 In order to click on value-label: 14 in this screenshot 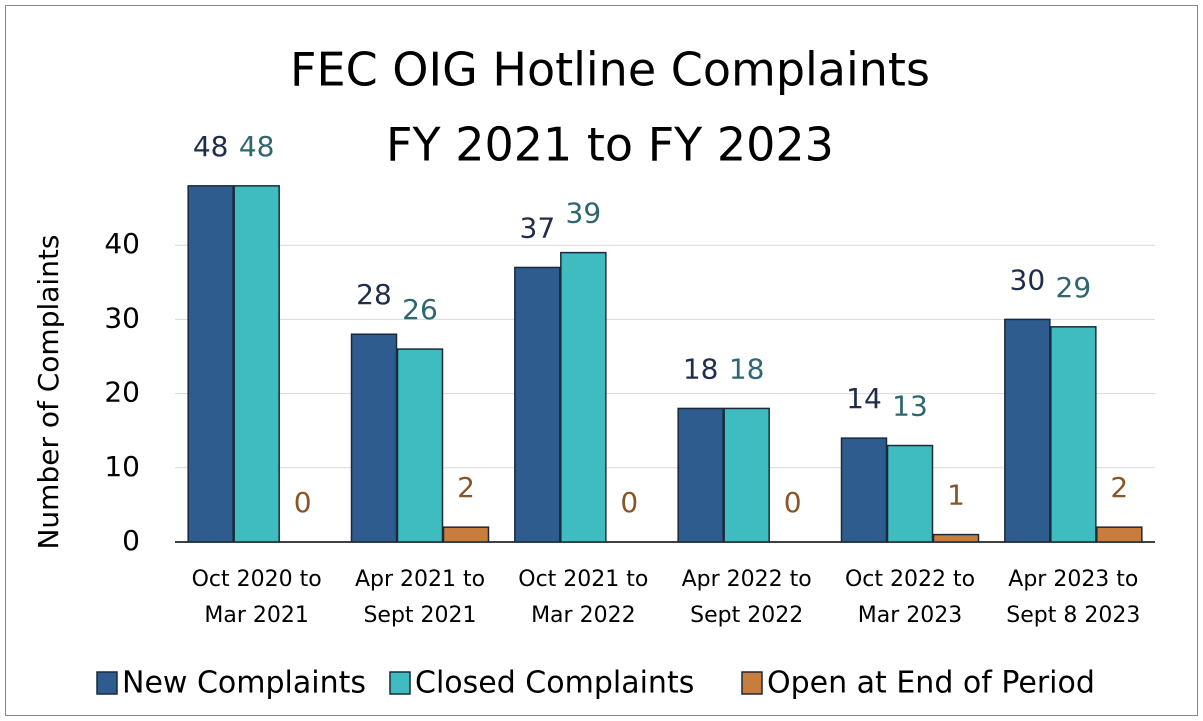, I will do `click(864, 398)`.